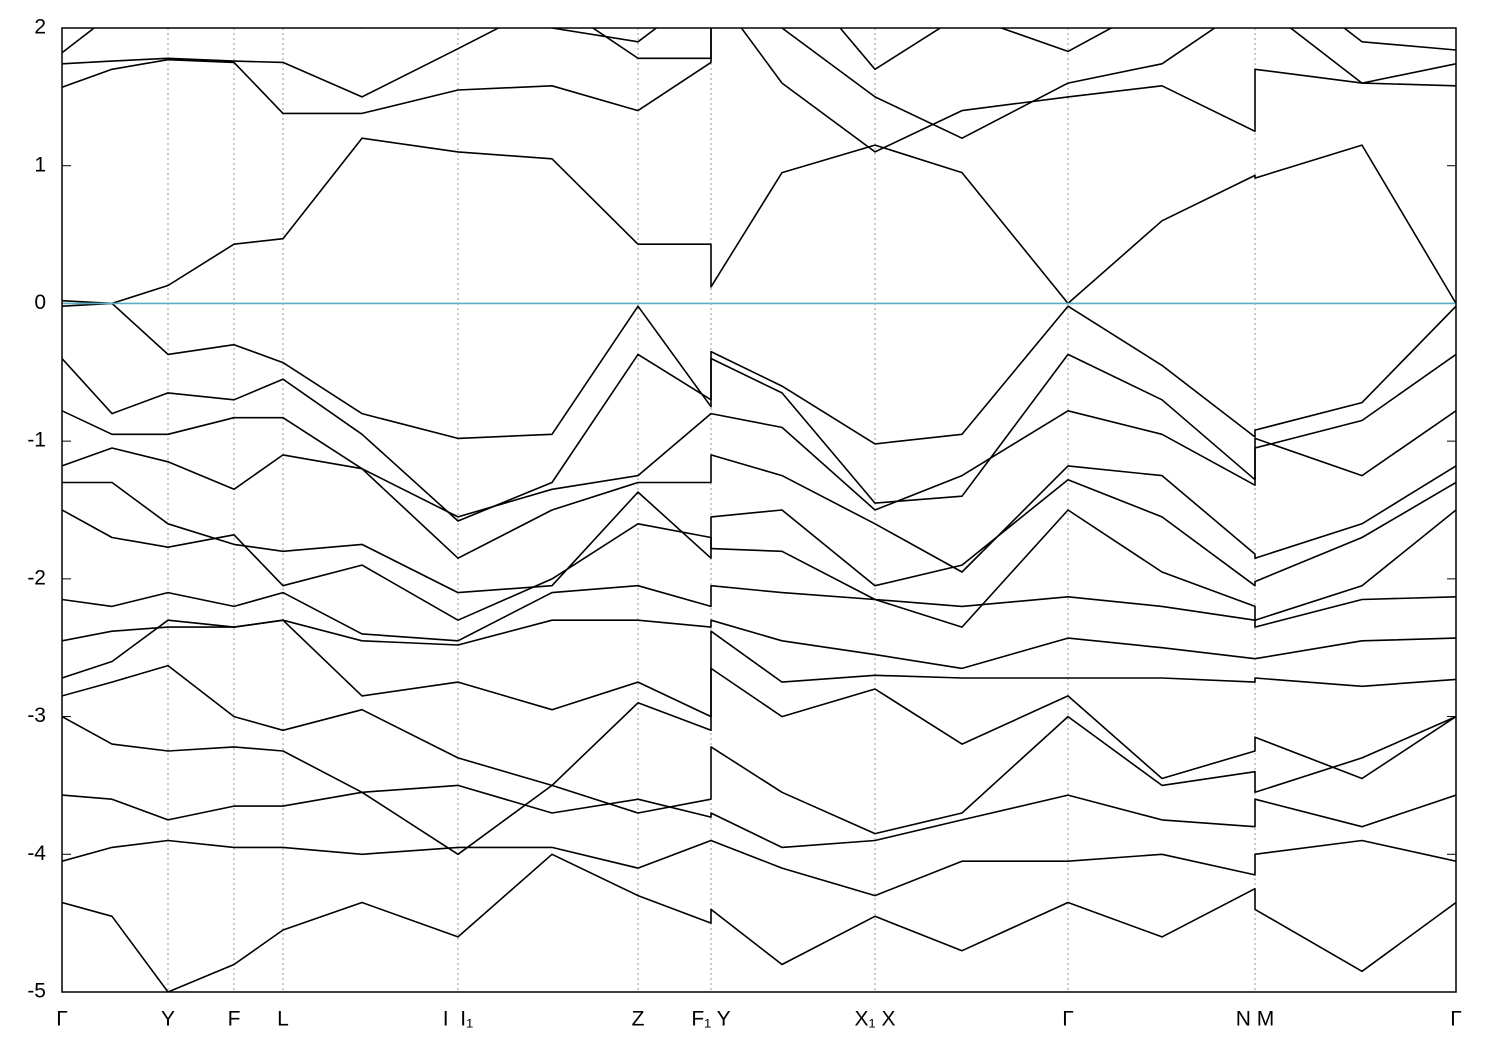  I want to click on y-tick-label: -1, so click(36, 440).